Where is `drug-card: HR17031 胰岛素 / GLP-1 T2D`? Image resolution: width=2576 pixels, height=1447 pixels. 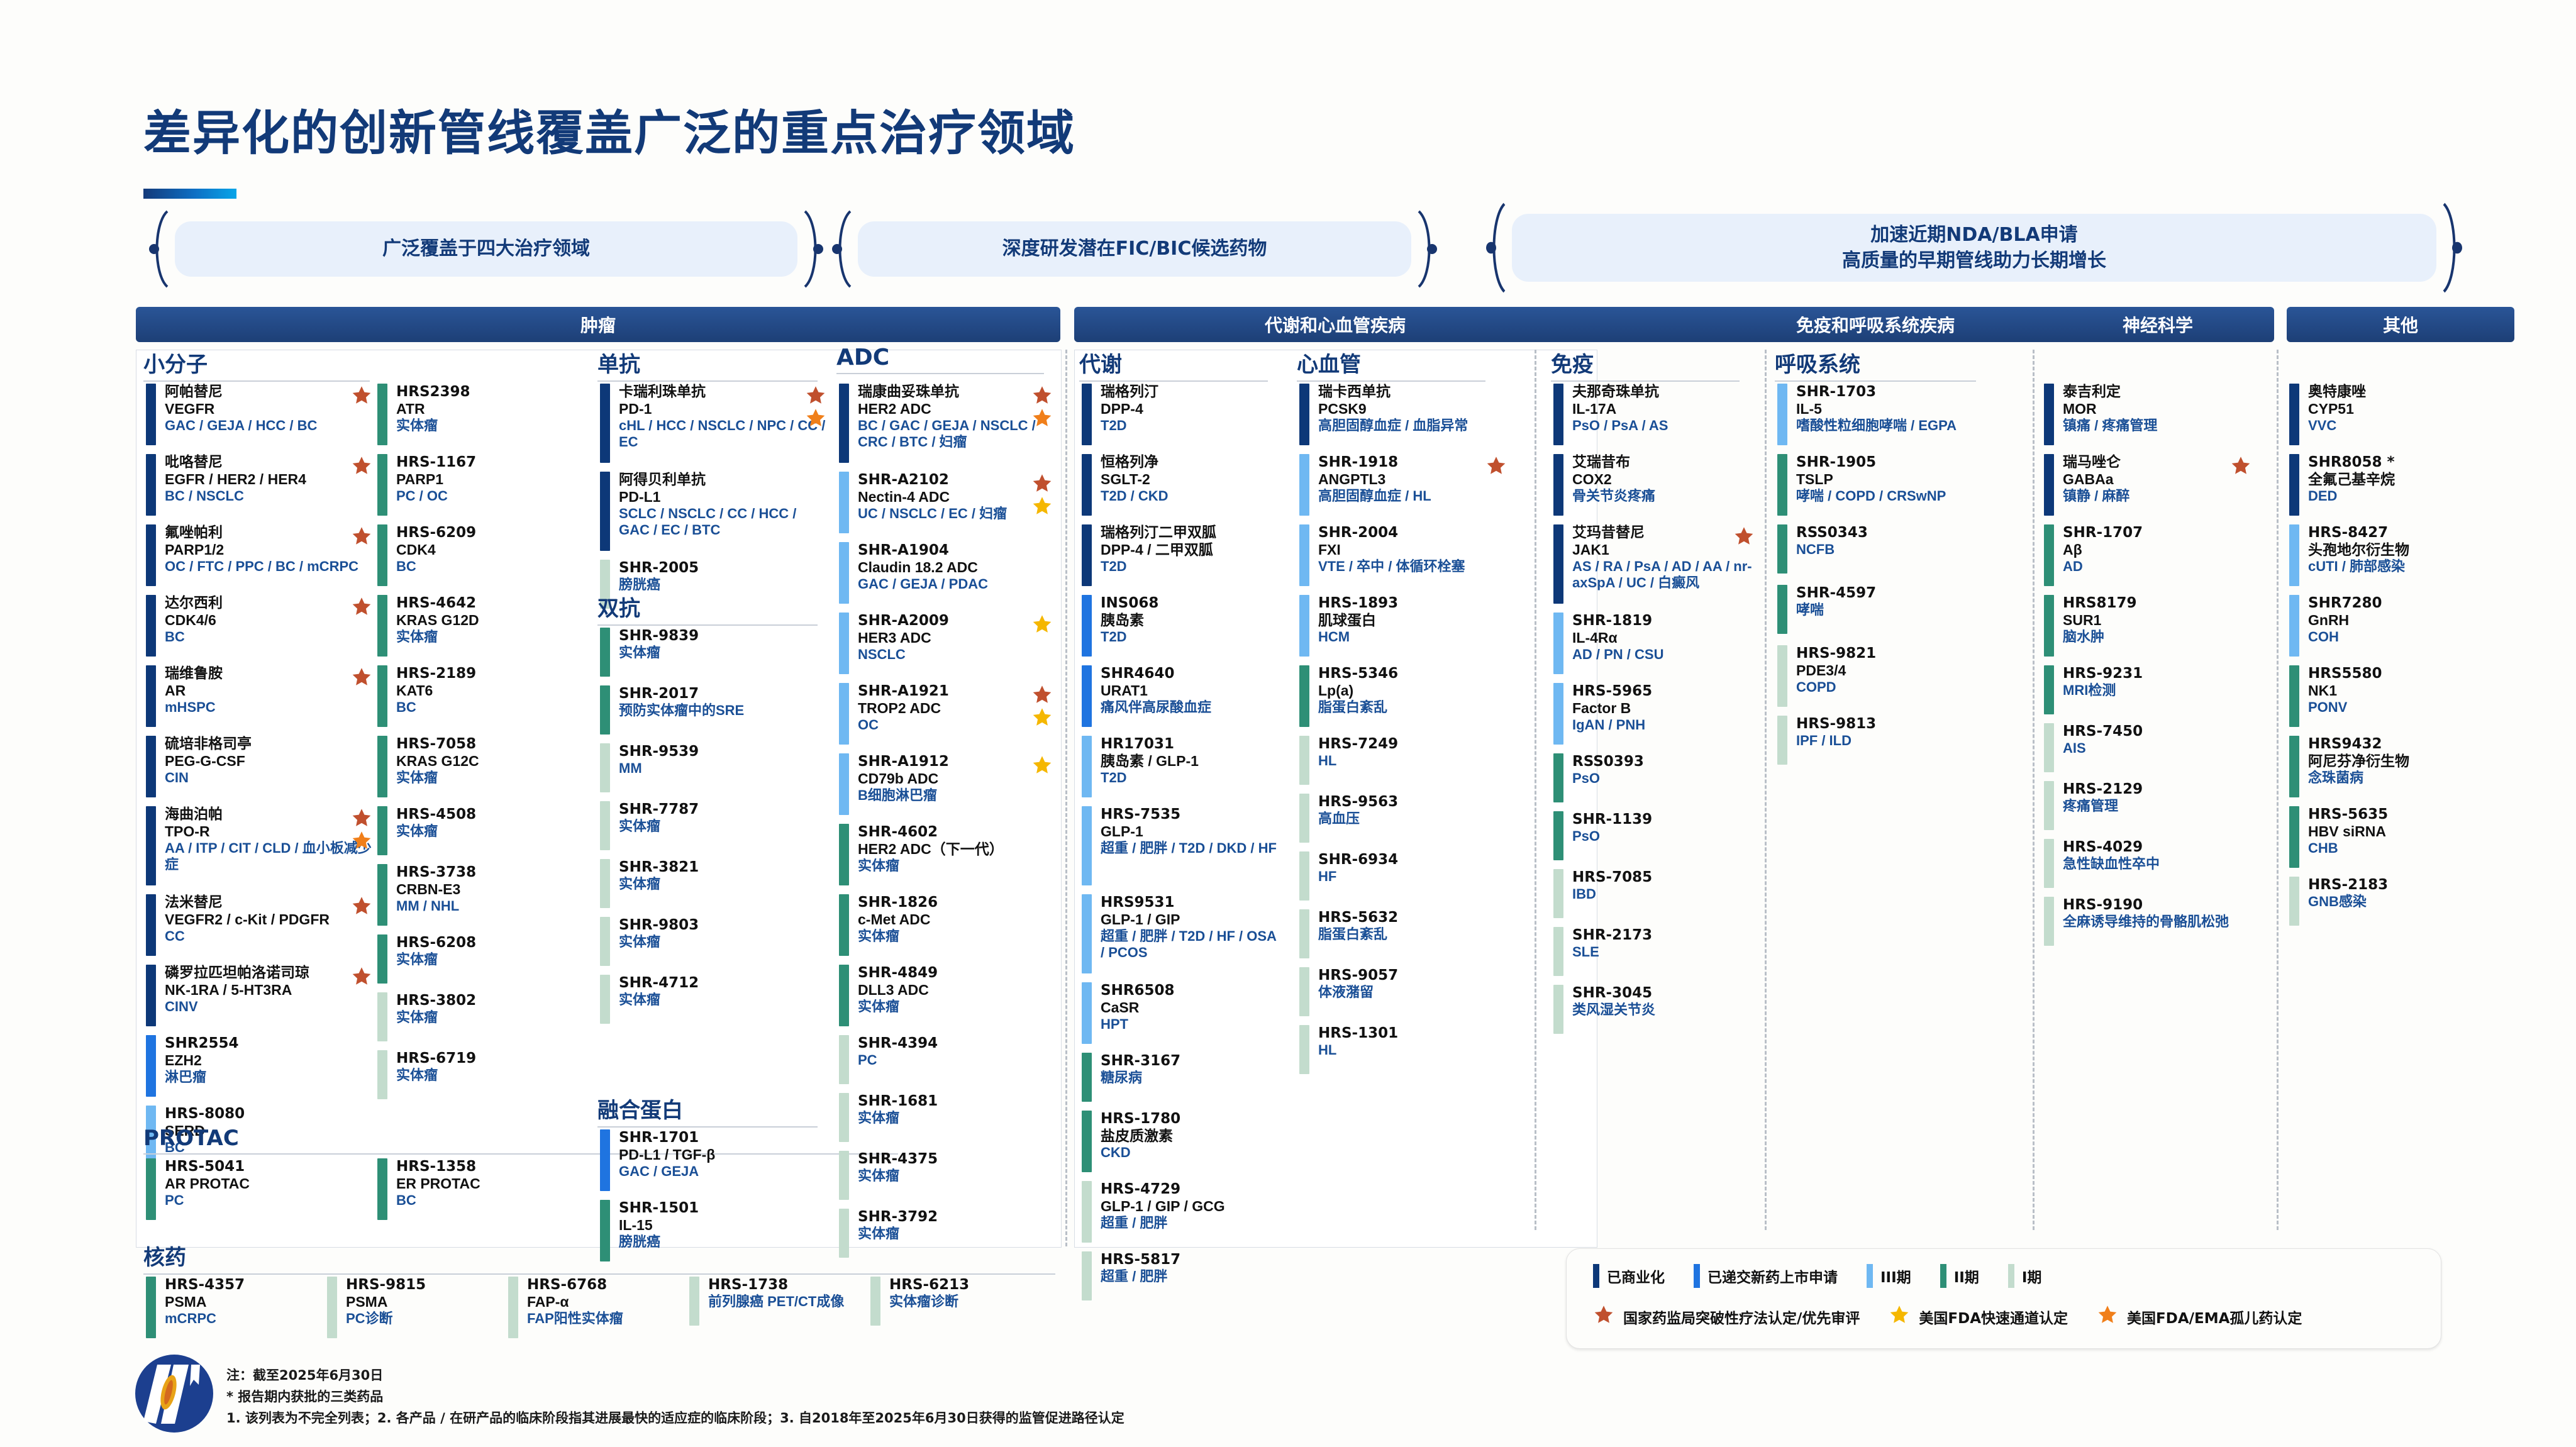 drug-card: HR17031 胰岛素 / GLP-1 T2D is located at coordinates (1182, 766).